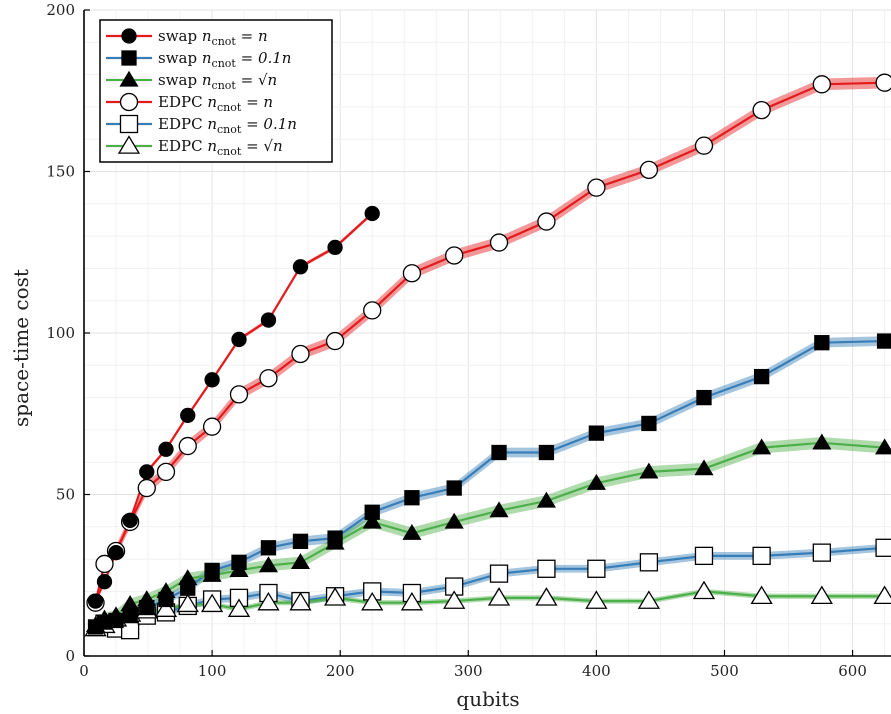 This screenshot has height=714, width=891. Describe the element at coordinates (487, 699) in the screenshot. I see `x-axis-label: qubits` at that location.